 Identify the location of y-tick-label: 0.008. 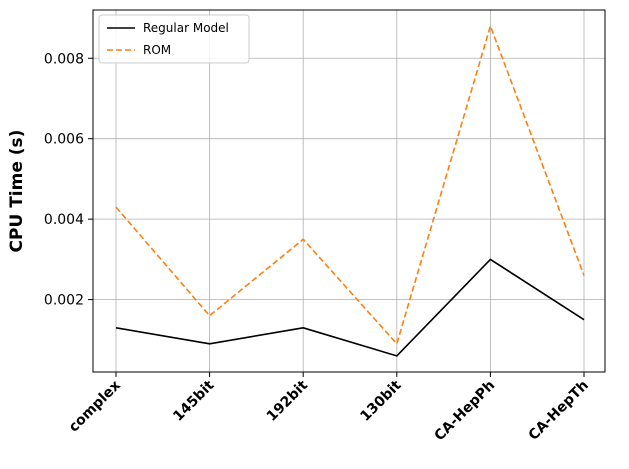
(64, 59).